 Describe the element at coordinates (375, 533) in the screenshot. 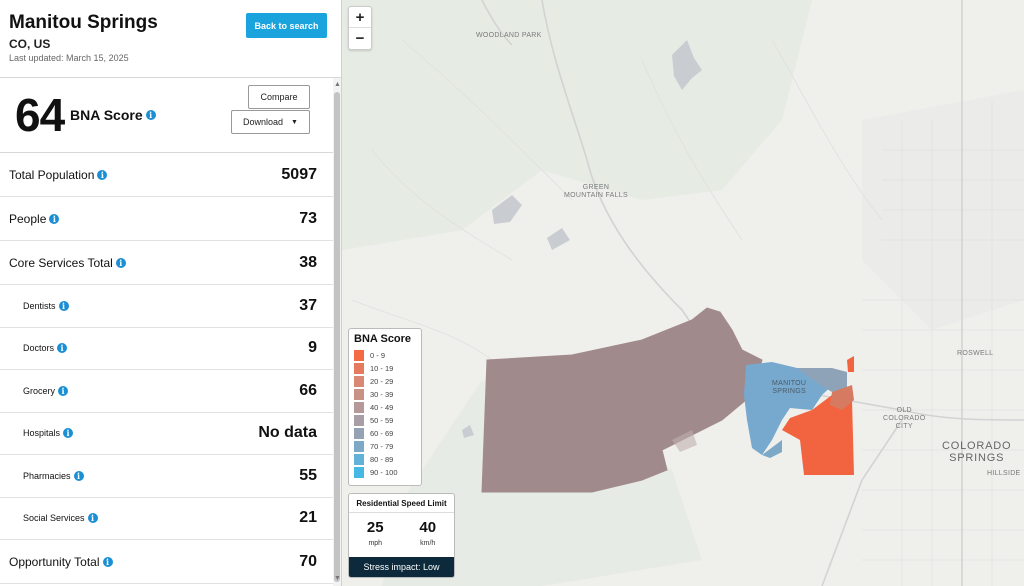

I see `speed-mph: 25 mph` at that location.